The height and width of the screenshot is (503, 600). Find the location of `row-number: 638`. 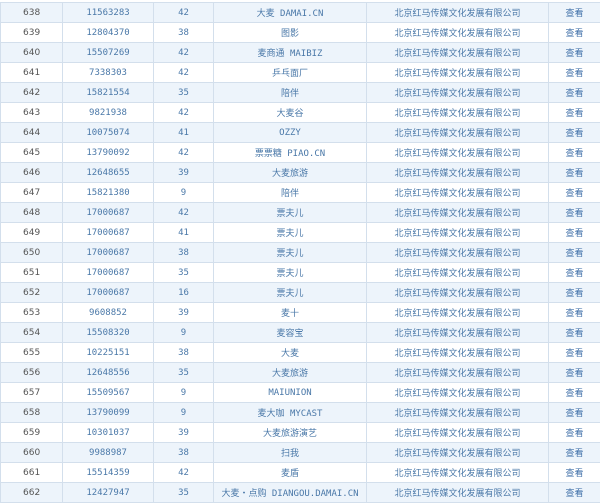

row-number: 638 is located at coordinates (32, 13).